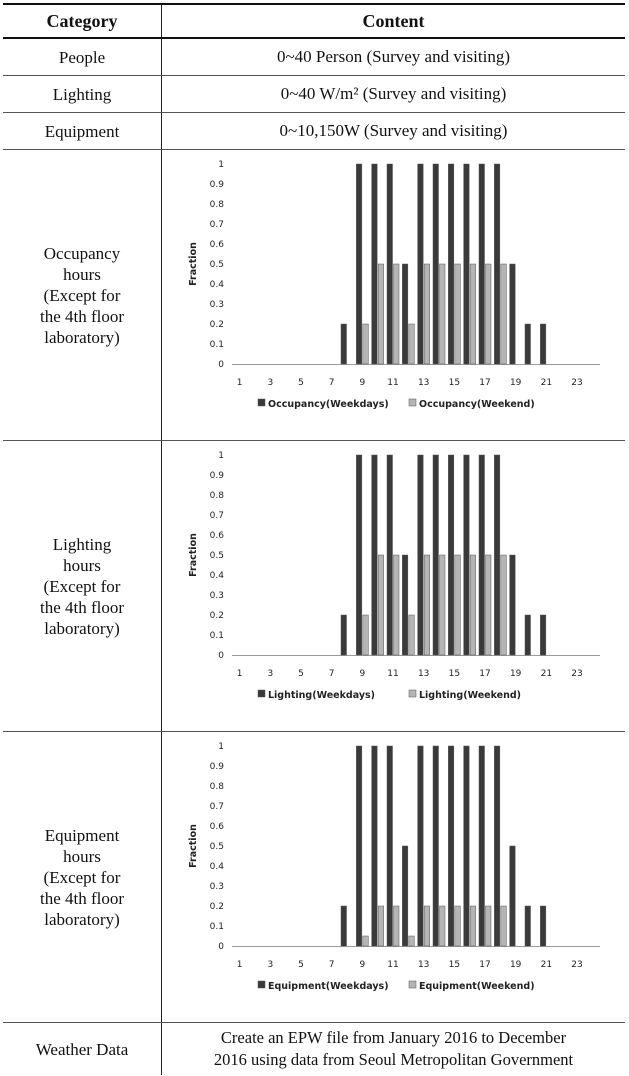  What do you see at coordinates (217, 576) in the screenshot?
I see `y-tick-label: 0.4` at bounding box center [217, 576].